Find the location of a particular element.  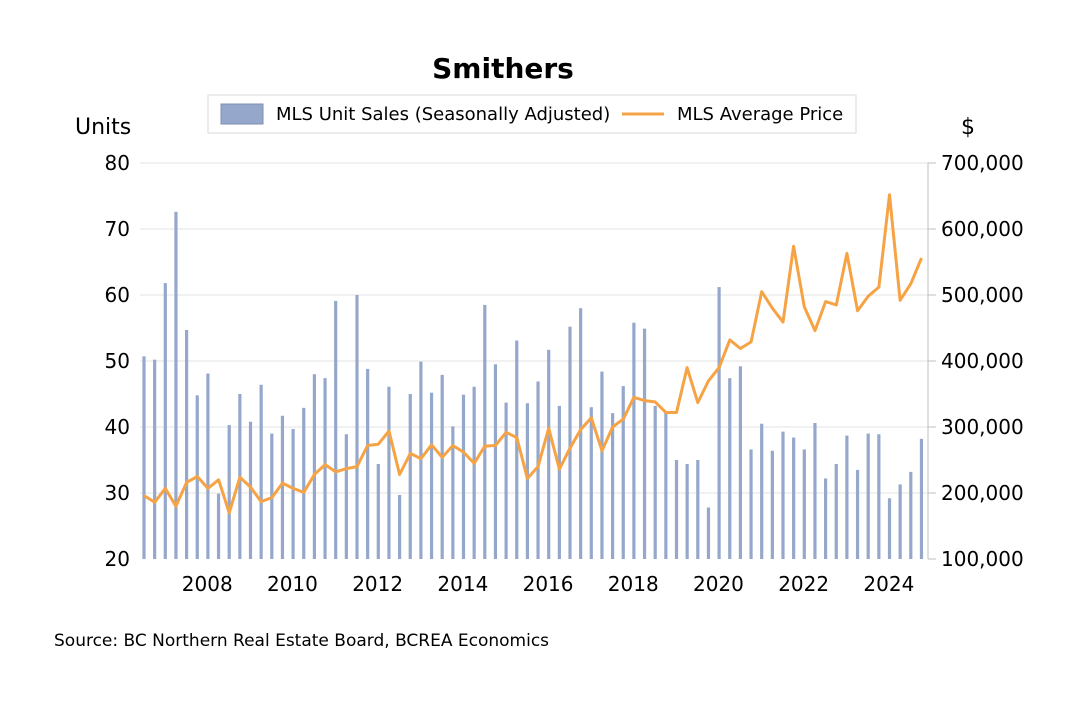

x-tick-label: 2016 is located at coordinates (548, 584).